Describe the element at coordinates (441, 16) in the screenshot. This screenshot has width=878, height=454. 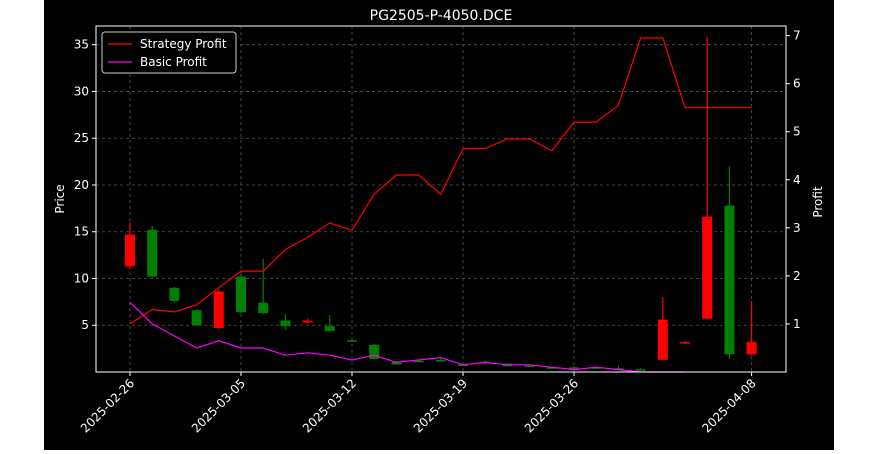
I see `chart-title: PG2505-P-4050.DCE` at that location.